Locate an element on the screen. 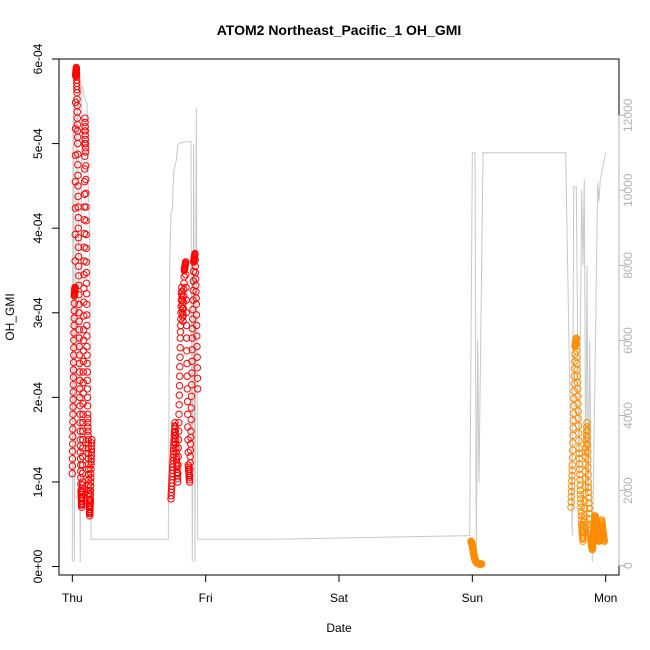 This screenshot has height=650, width=650. y-tick-label: 6e-04 is located at coordinates (38, 58).